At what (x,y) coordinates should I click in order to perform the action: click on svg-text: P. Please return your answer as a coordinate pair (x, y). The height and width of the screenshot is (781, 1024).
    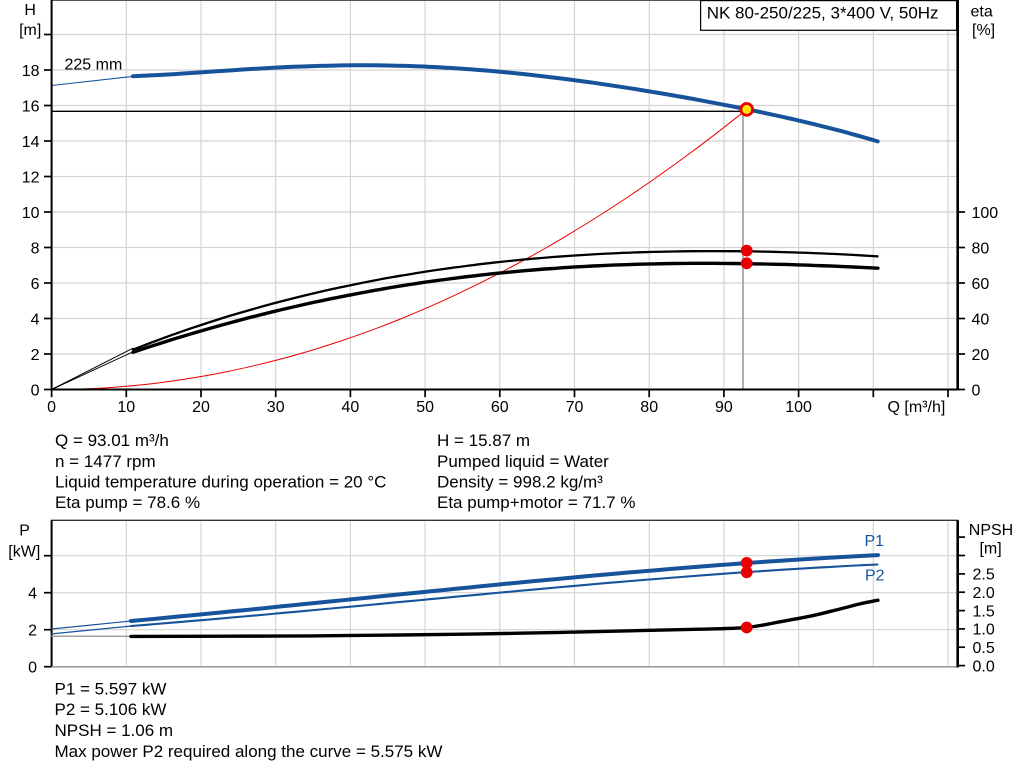
    Looking at the image, I should click on (24, 530).